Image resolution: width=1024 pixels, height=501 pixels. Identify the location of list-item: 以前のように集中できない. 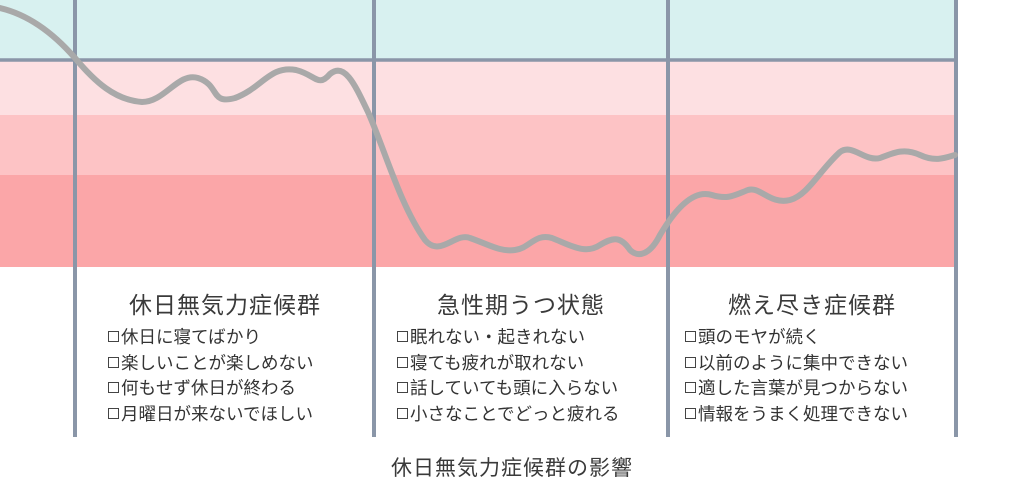
(796, 365).